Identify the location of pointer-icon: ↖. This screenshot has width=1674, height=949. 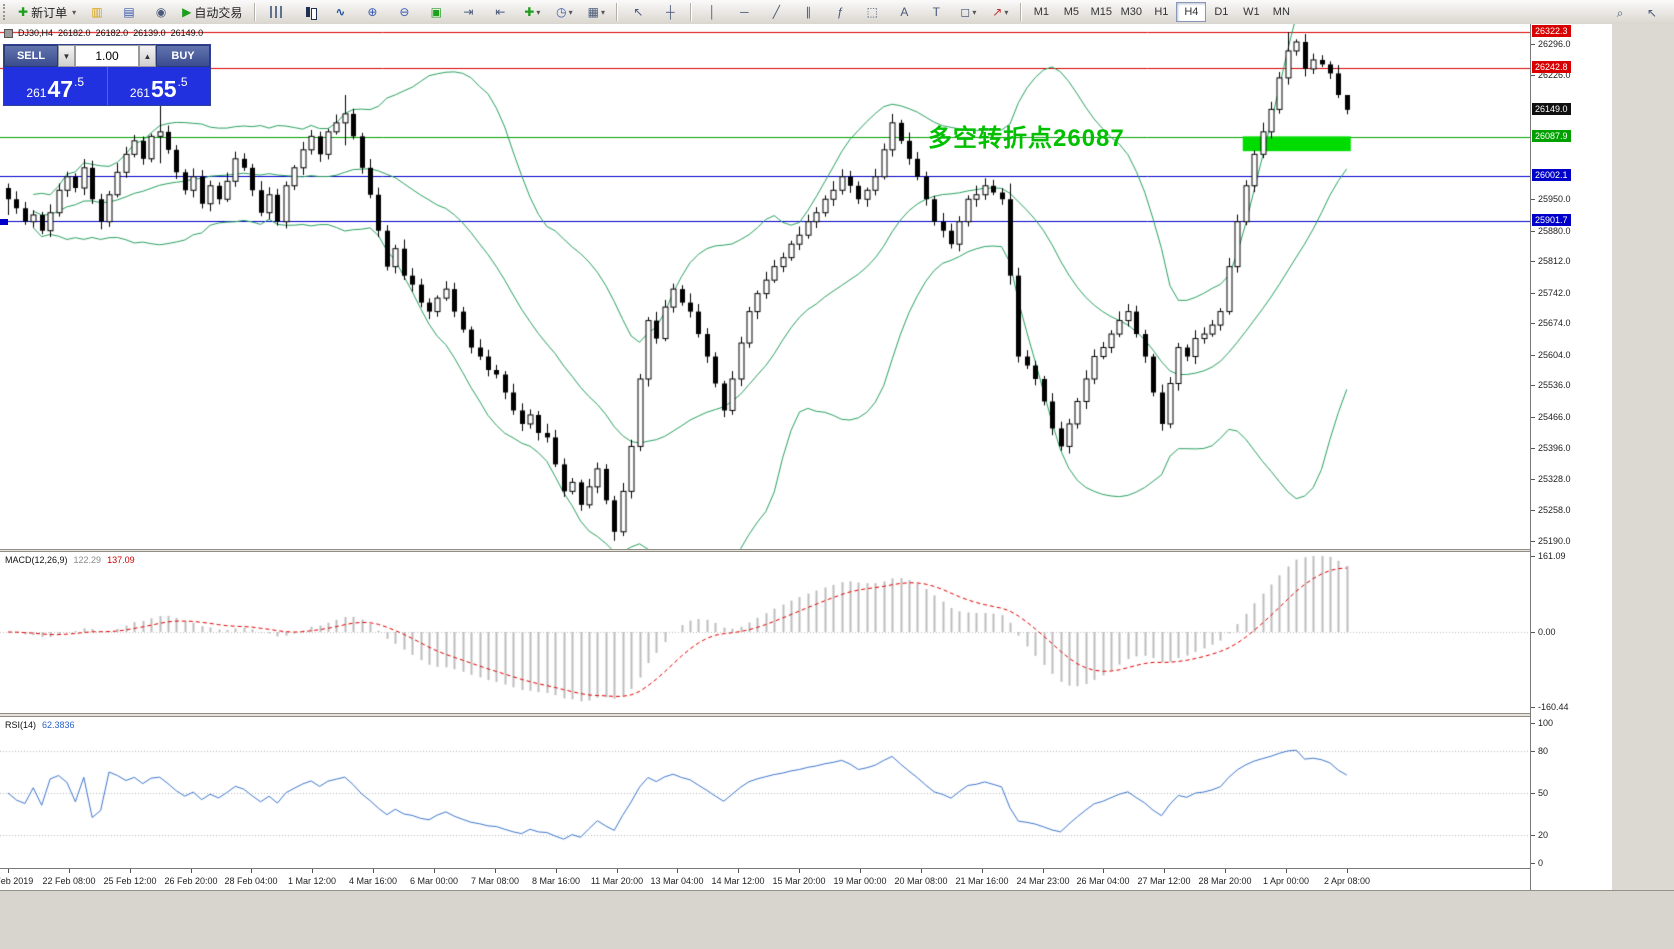
(1652, 13).